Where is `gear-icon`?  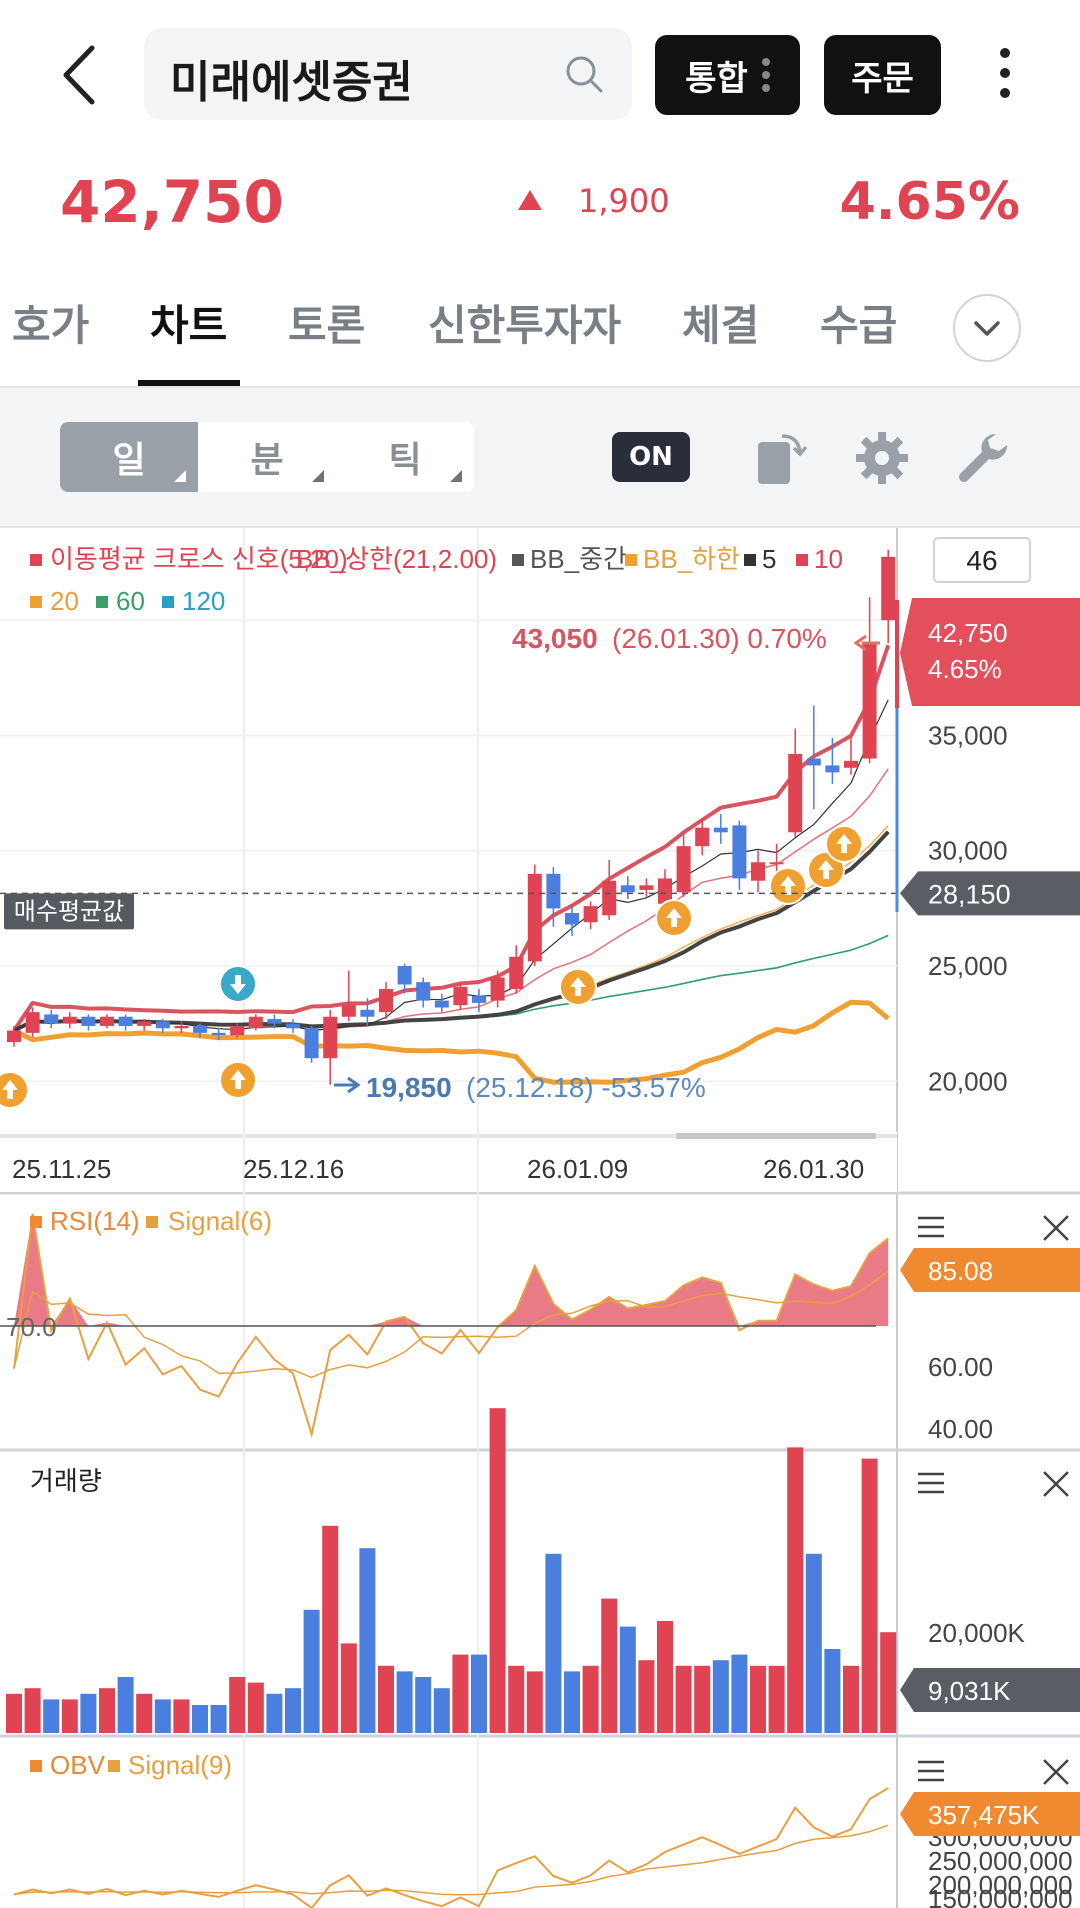
gear-icon is located at coordinates (882, 458).